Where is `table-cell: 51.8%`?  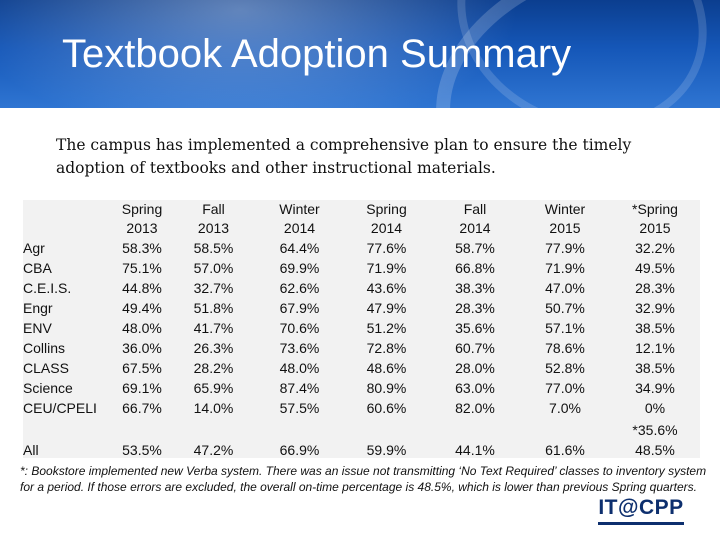
table-cell: 51.8% is located at coordinates (213, 308).